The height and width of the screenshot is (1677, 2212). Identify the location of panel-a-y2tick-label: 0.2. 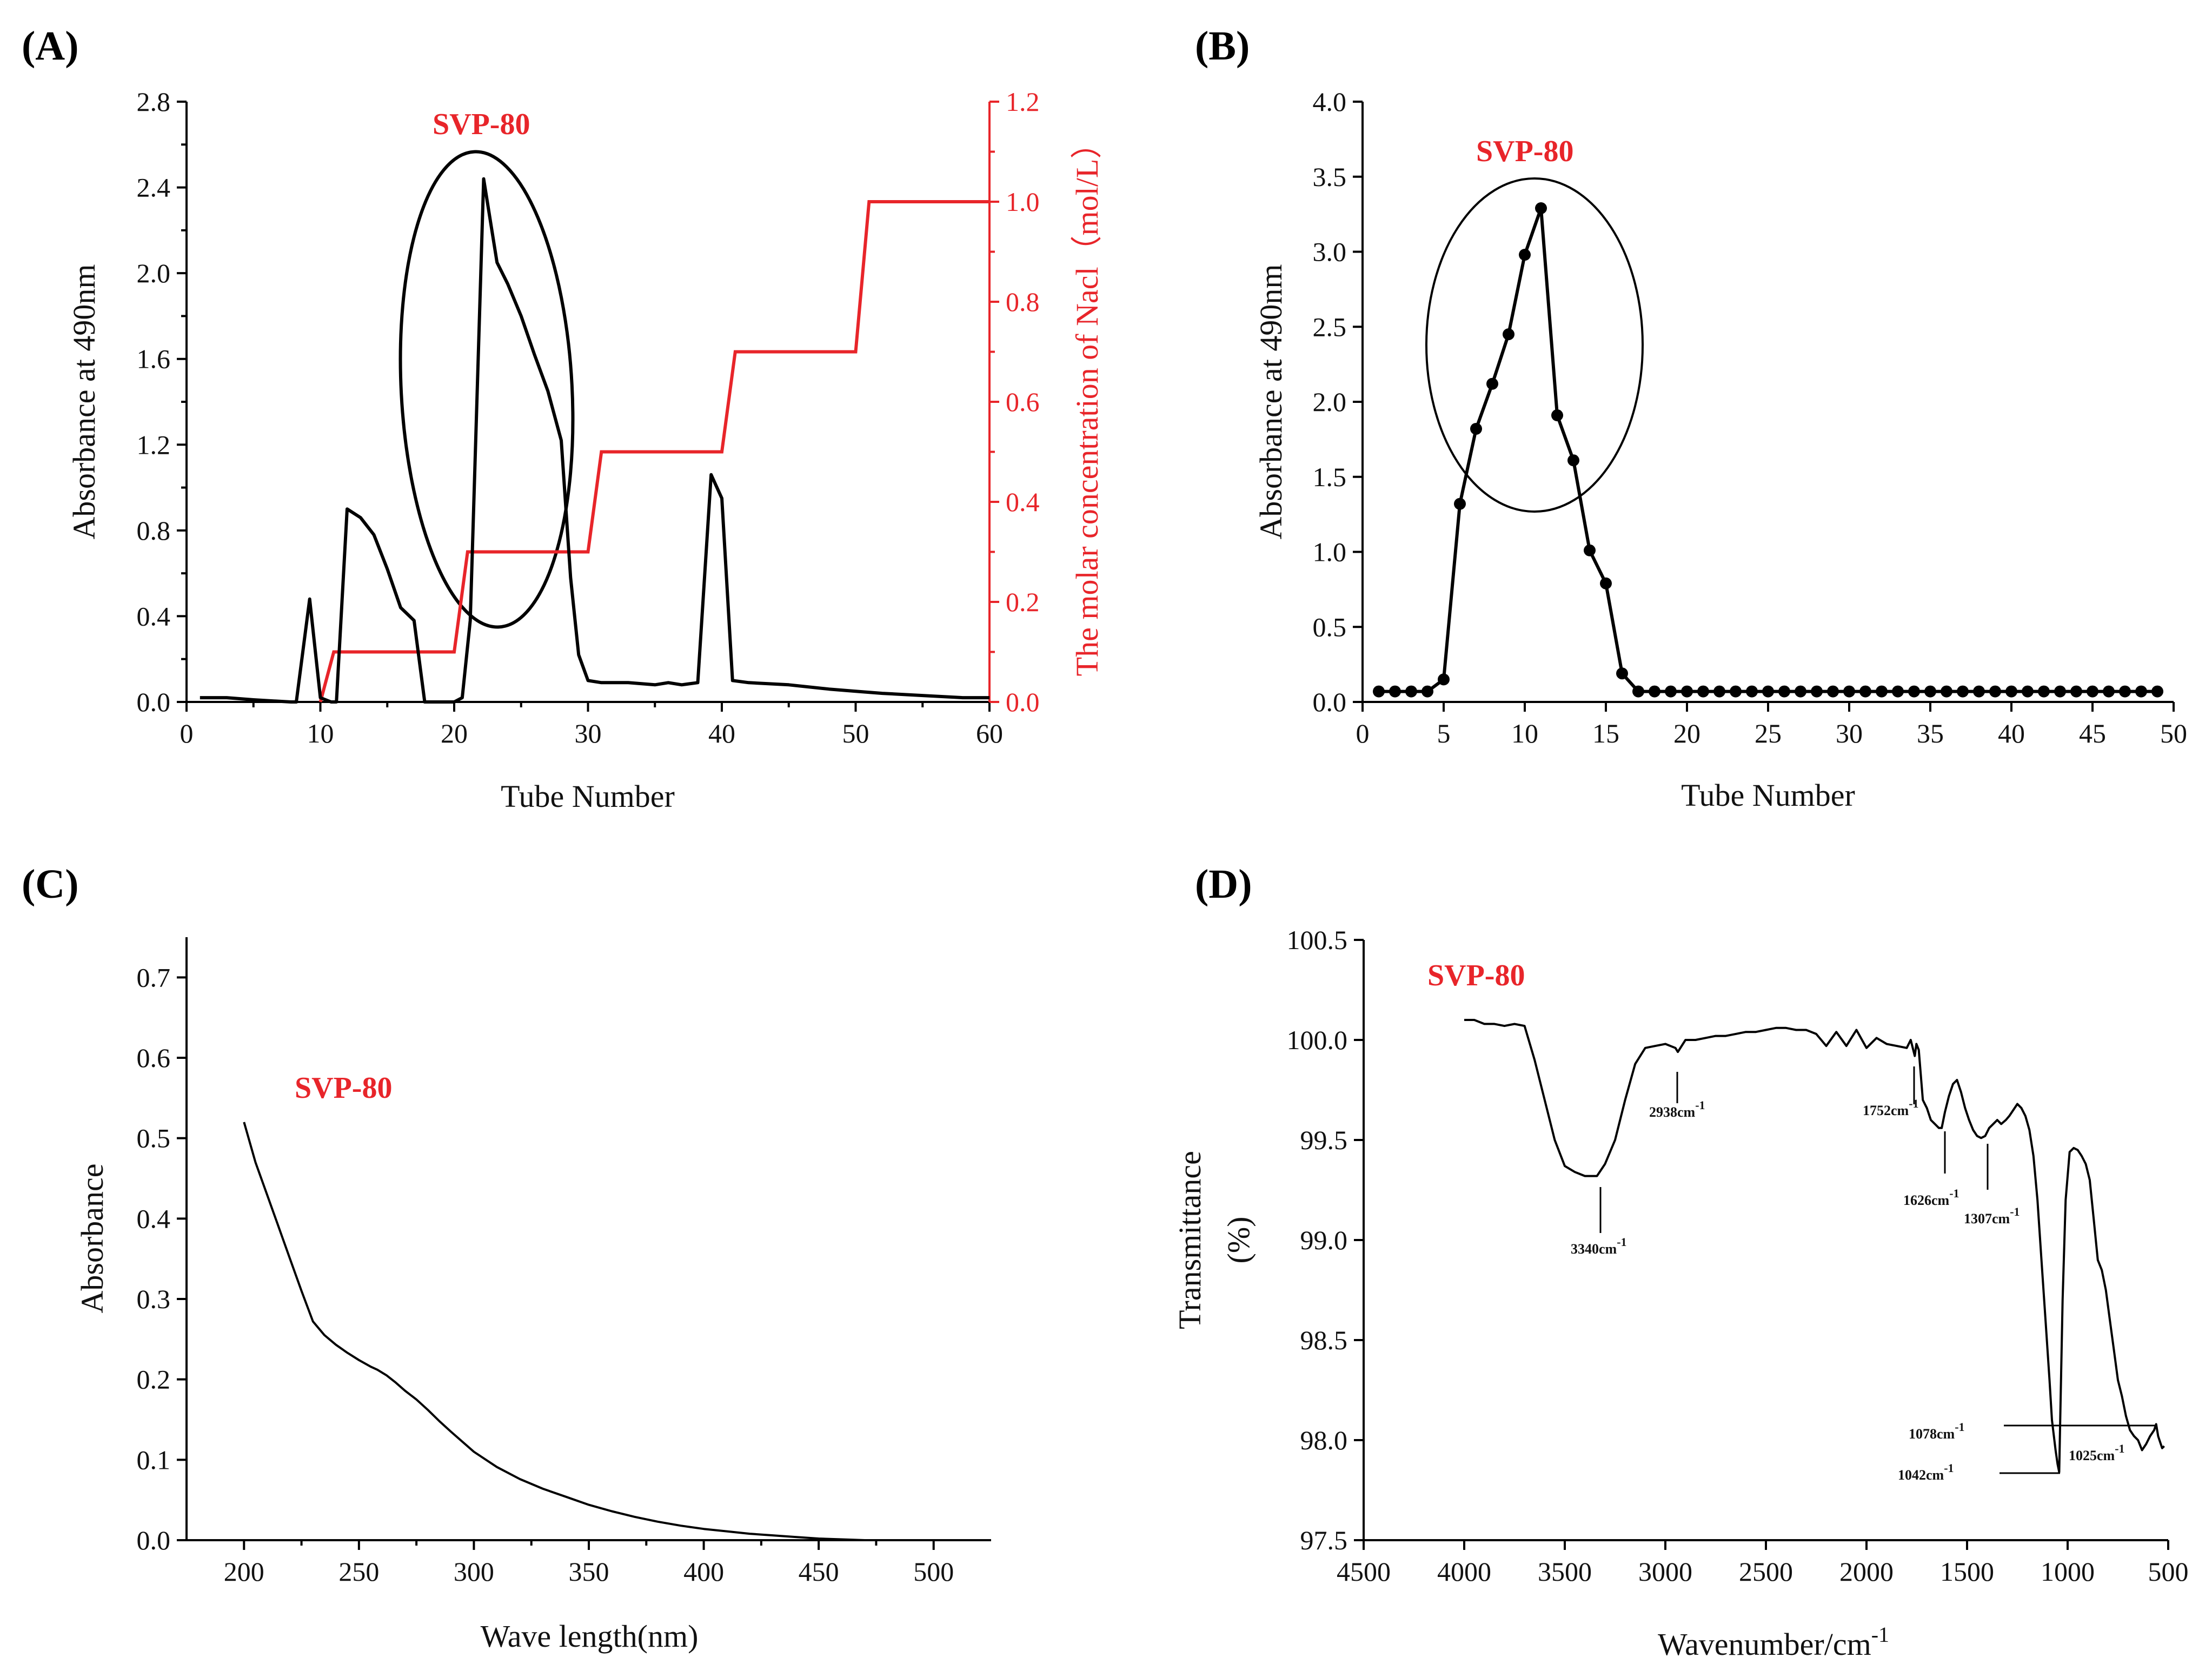
(1023, 602).